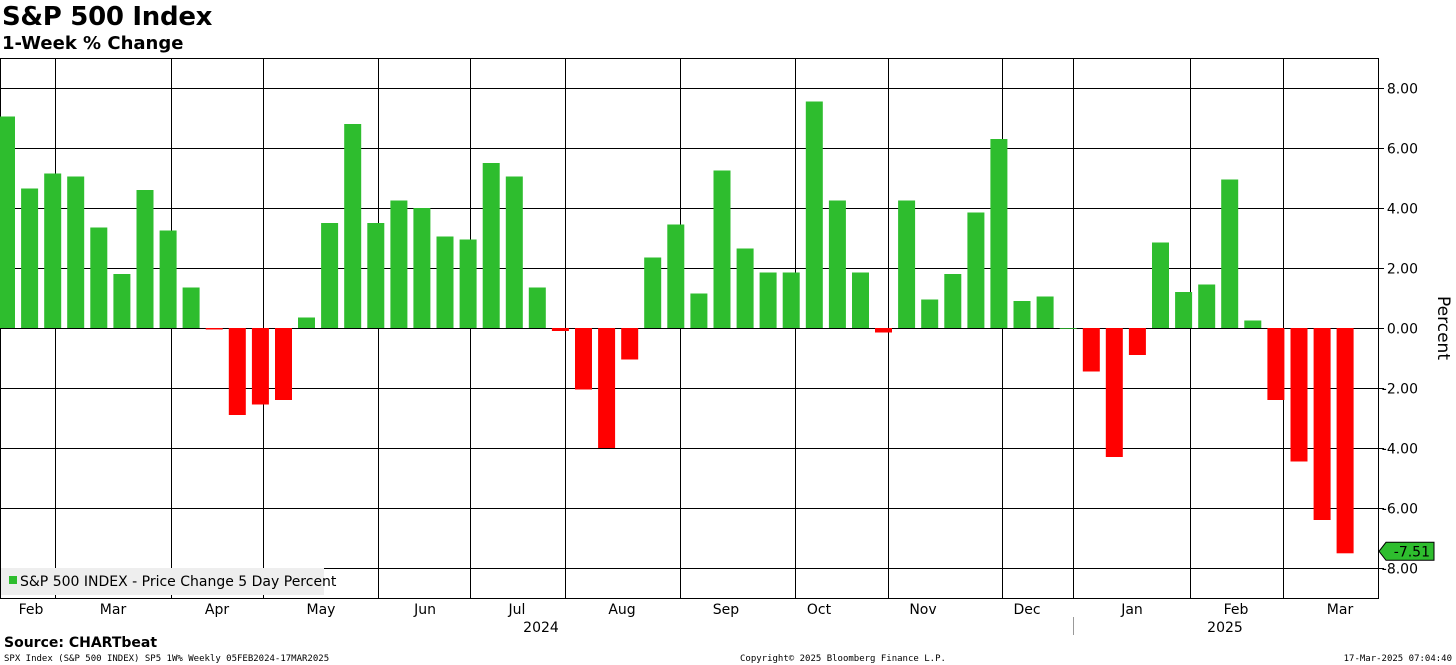 The image size is (1456, 665). I want to click on y-tick-label: -2.00, so click(1400, 390).